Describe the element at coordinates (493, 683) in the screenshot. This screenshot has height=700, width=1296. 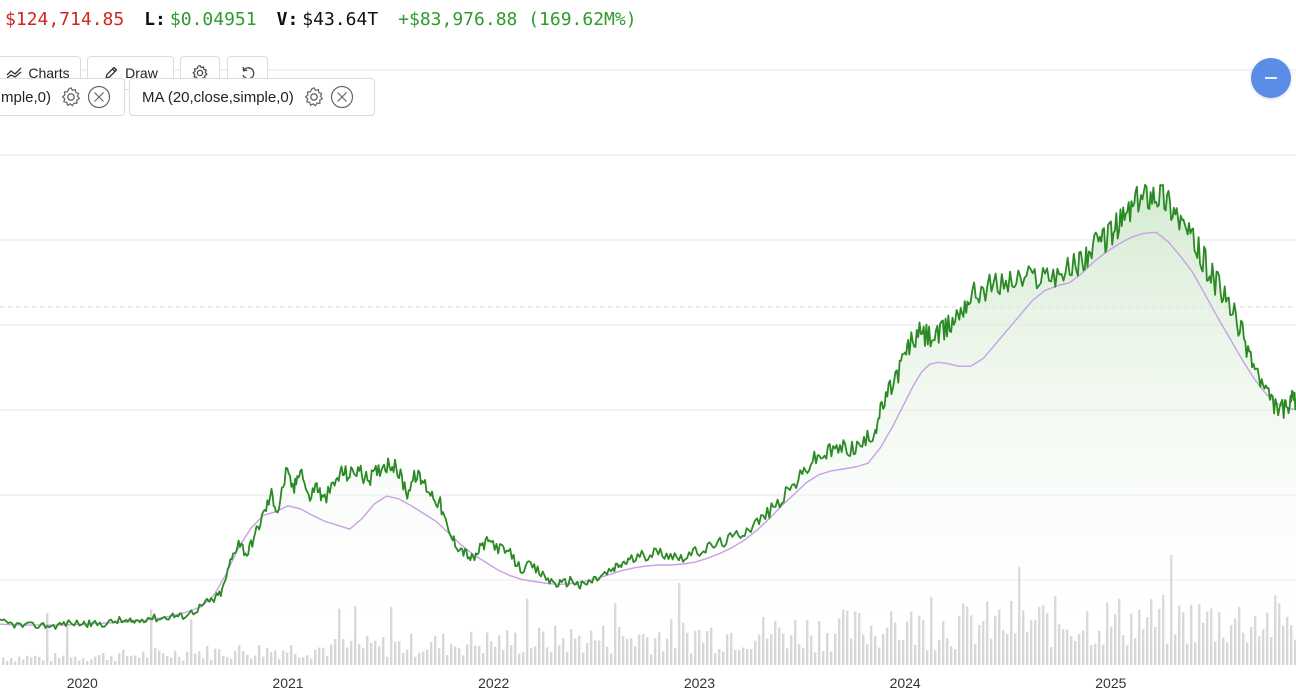
I see `x-tick-label: 2022` at that location.